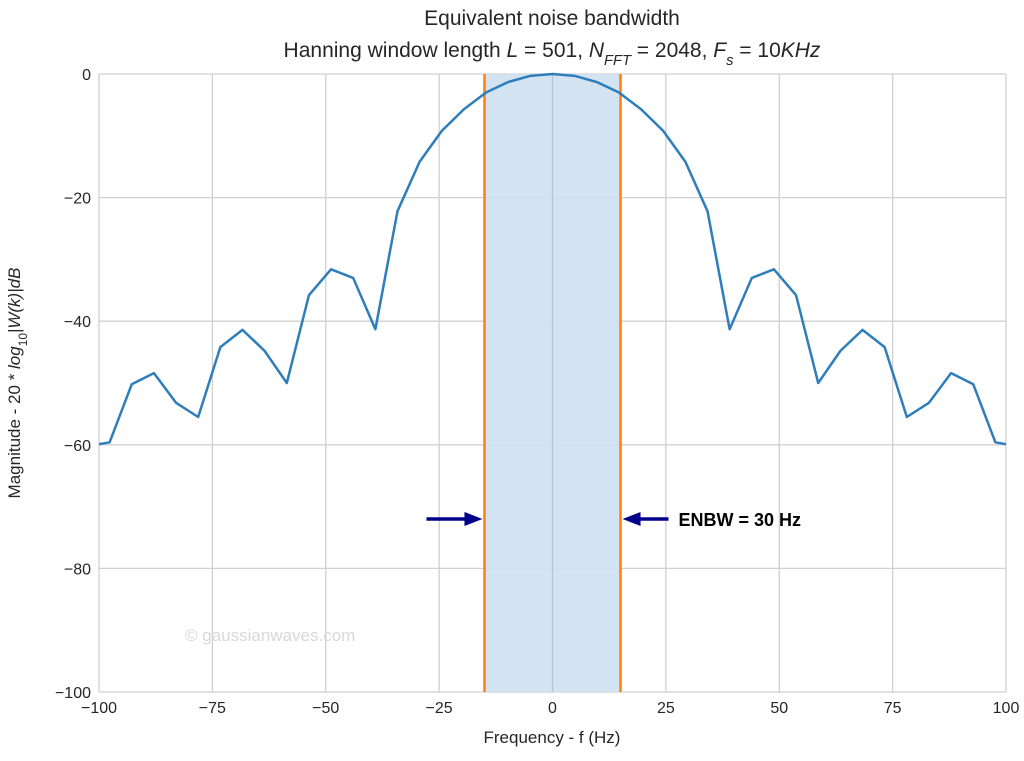 Image resolution: width=1024 pixels, height=761 pixels. I want to click on x-tick-label: 50, so click(779, 708).